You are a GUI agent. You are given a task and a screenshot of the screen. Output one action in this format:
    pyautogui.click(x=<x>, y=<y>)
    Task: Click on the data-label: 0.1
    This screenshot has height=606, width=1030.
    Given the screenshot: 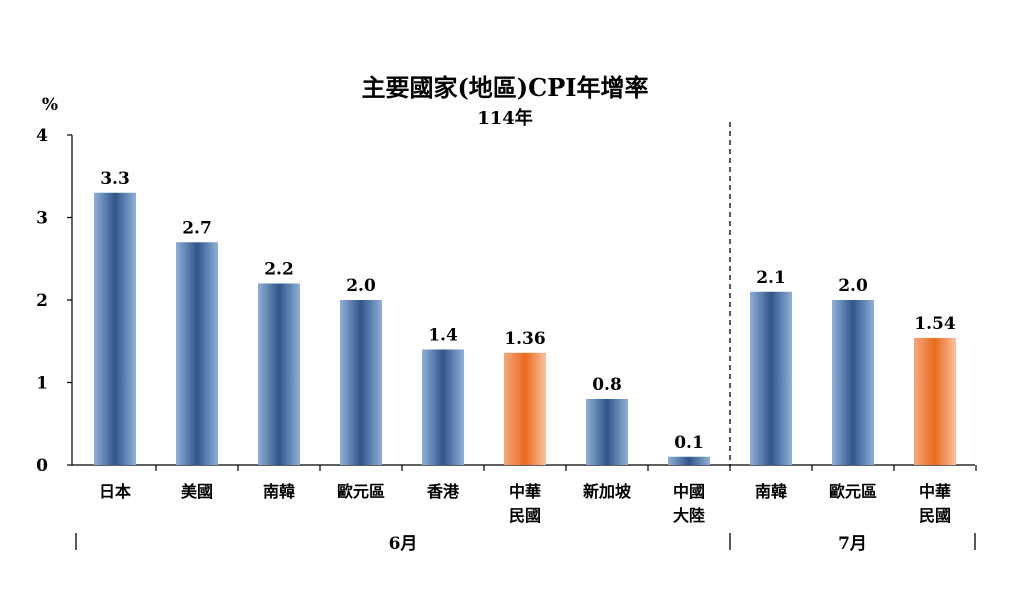 What is the action you would take?
    pyautogui.click(x=689, y=443)
    